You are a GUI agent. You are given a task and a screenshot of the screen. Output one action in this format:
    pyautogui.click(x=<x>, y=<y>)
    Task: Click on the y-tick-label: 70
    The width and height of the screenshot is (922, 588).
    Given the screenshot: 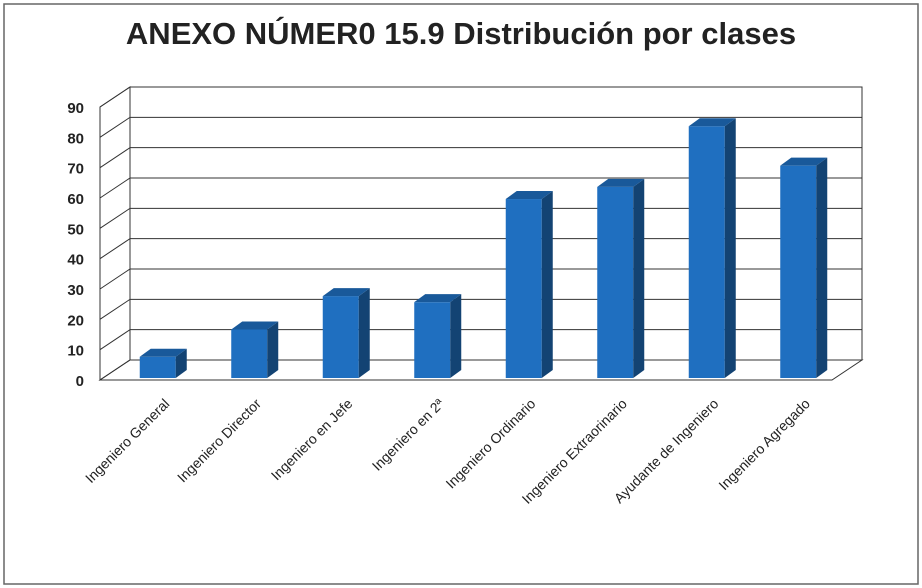 What is the action you would take?
    pyautogui.click(x=75, y=169)
    